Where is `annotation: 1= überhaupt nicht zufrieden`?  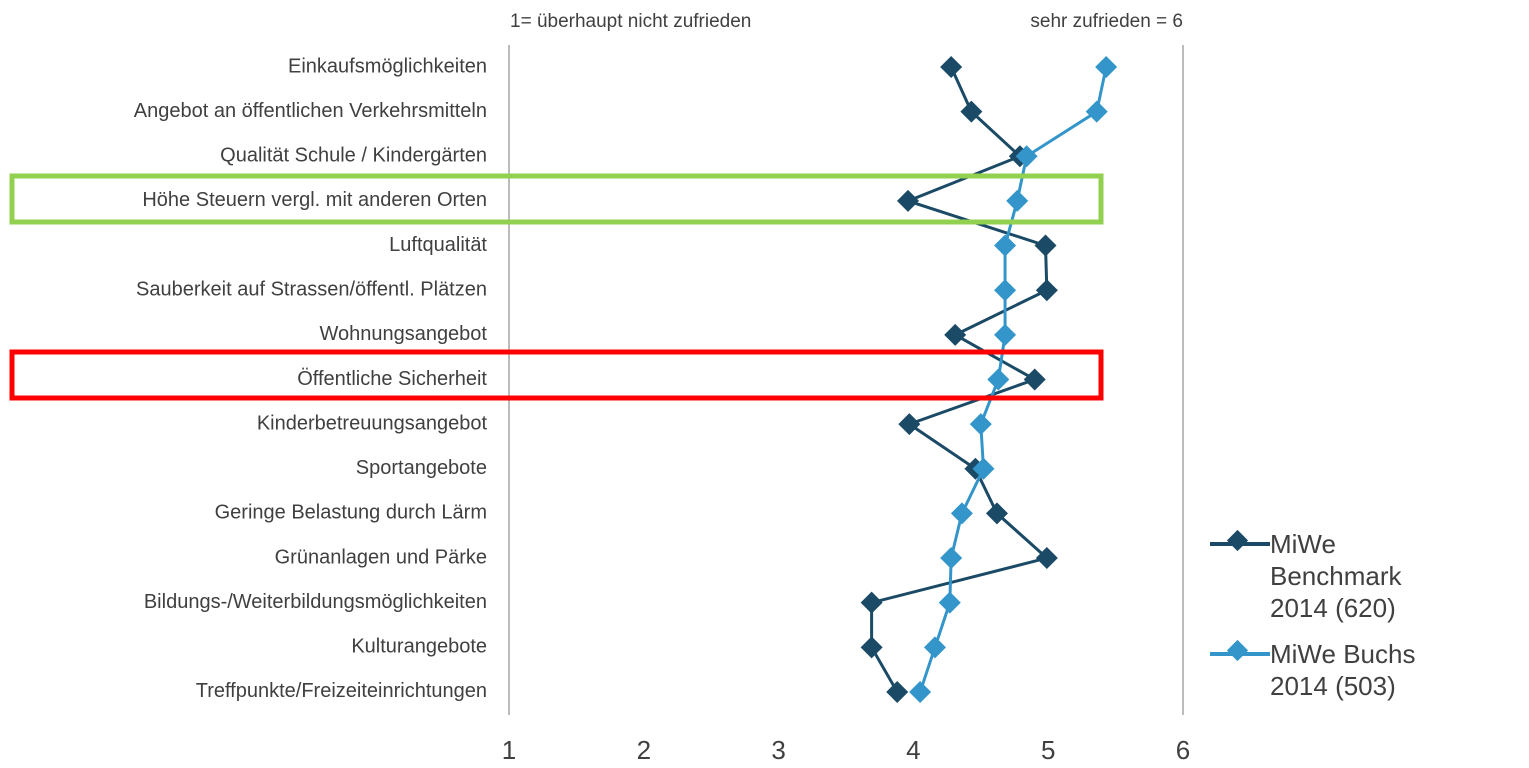
annotation: 1= überhaupt nicht zufrieden is located at coordinates (630, 21).